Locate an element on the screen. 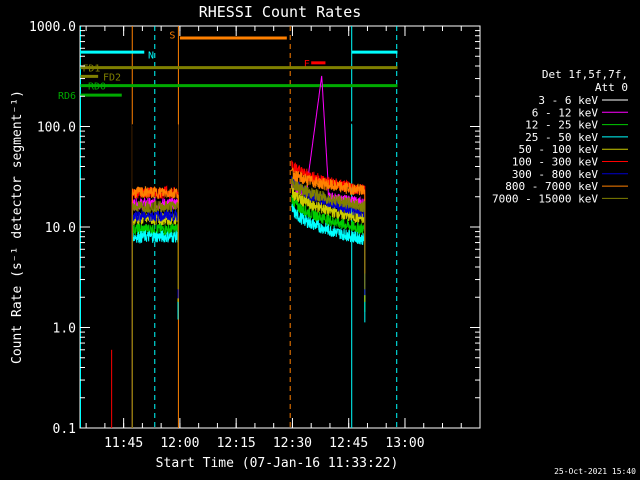  flag-label-fd1: FD1 is located at coordinates (91, 69).